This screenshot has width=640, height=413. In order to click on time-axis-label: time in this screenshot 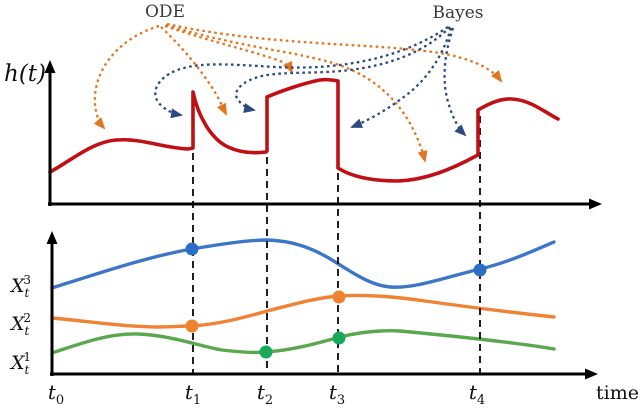, I will do `click(617, 393)`.